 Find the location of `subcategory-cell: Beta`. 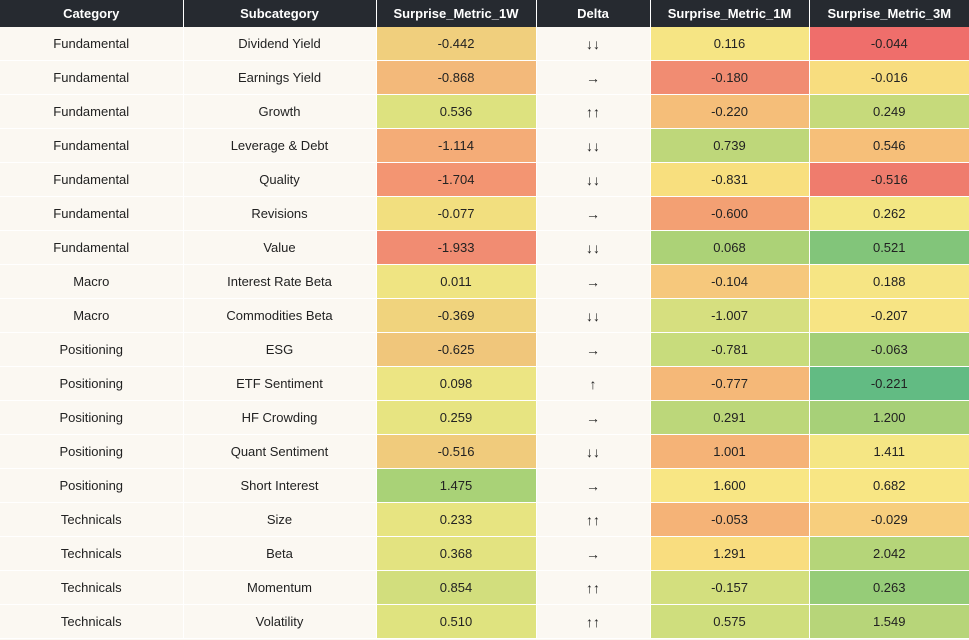

subcategory-cell: Beta is located at coordinates (280, 553).